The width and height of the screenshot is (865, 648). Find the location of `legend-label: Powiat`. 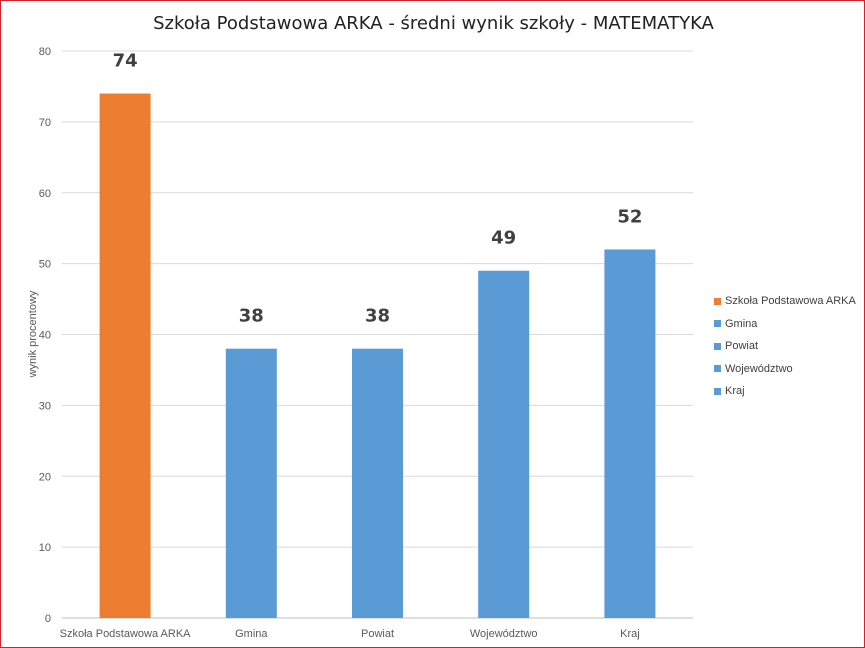

legend-label: Powiat is located at coordinates (742, 346).